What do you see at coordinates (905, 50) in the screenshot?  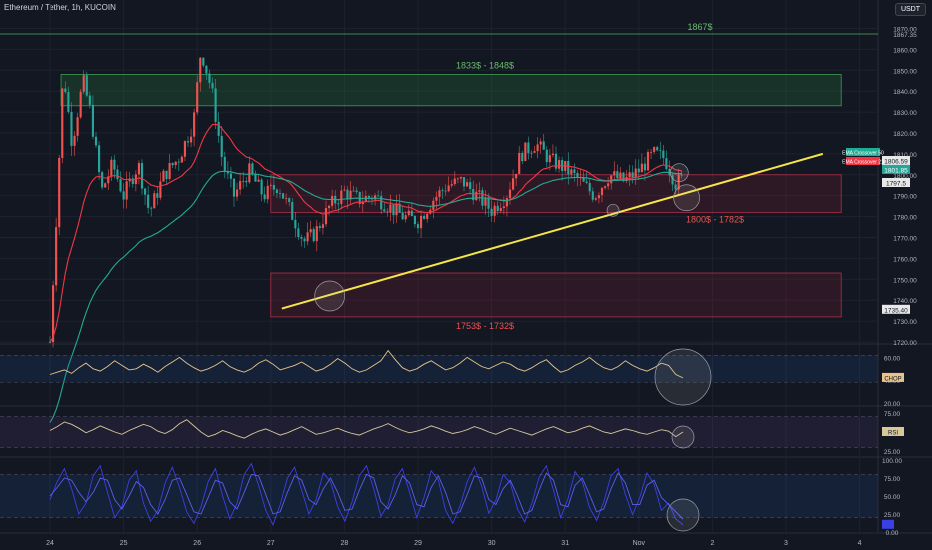 I see `price-tick-label: 1860.00` at bounding box center [905, 50].